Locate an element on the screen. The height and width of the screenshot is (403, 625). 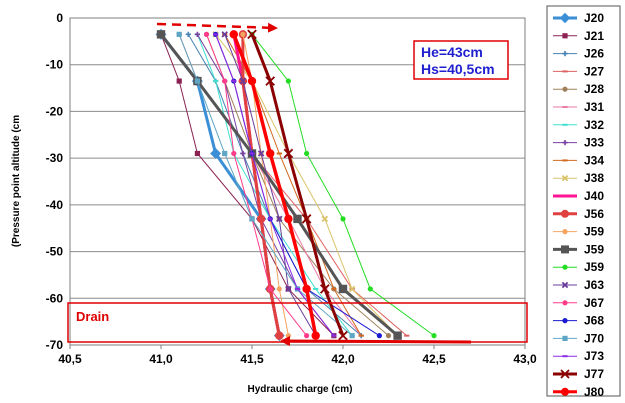
legend-entry-j67-16: J67 is located at coordinates (578, 303).